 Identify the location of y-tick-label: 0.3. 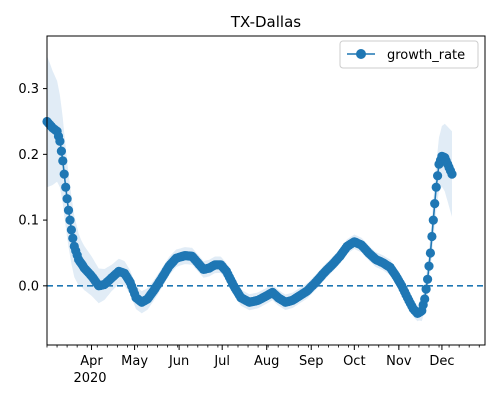
(28, 89).